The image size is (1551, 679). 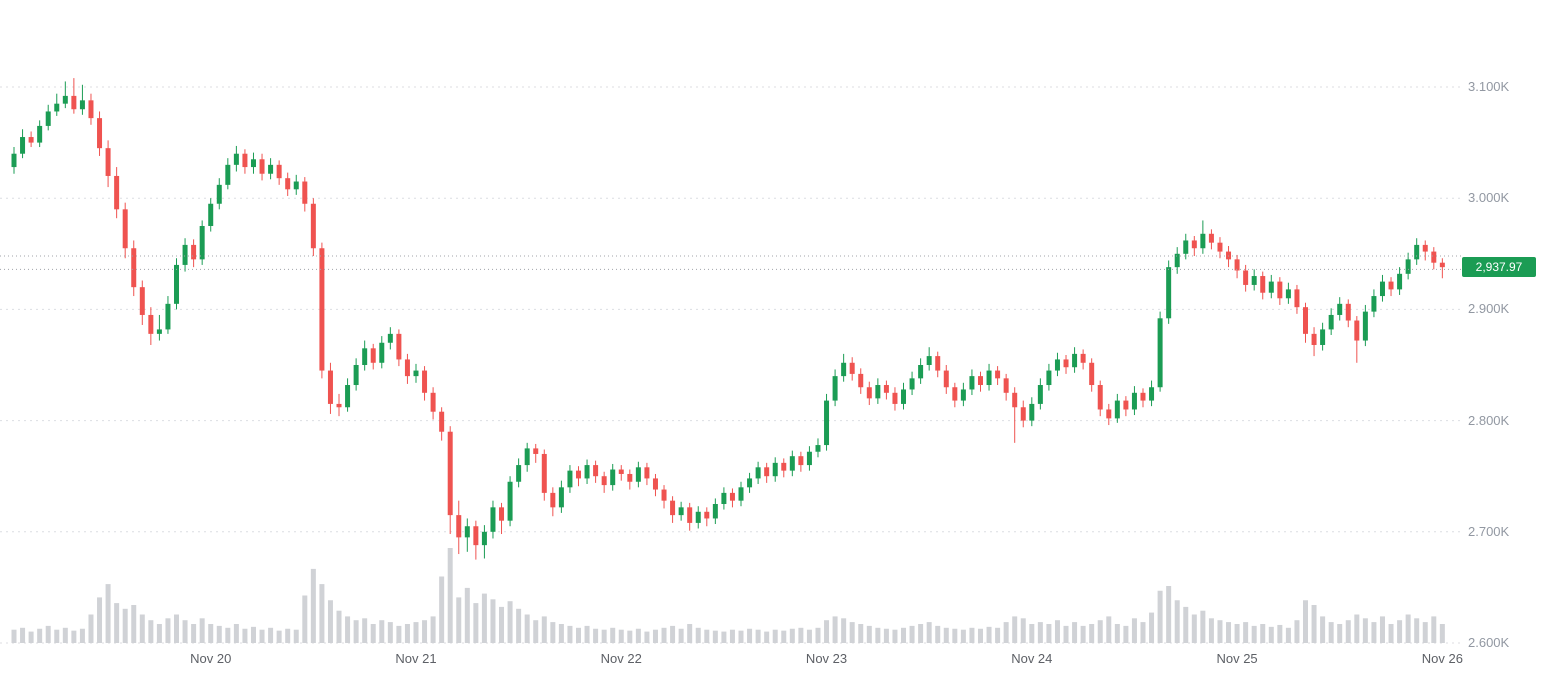 What do you see at coordinates (1442, 658) in the screenshot?
I see `date-axis-label: Nov 26` at bounding box center [1442, 658].